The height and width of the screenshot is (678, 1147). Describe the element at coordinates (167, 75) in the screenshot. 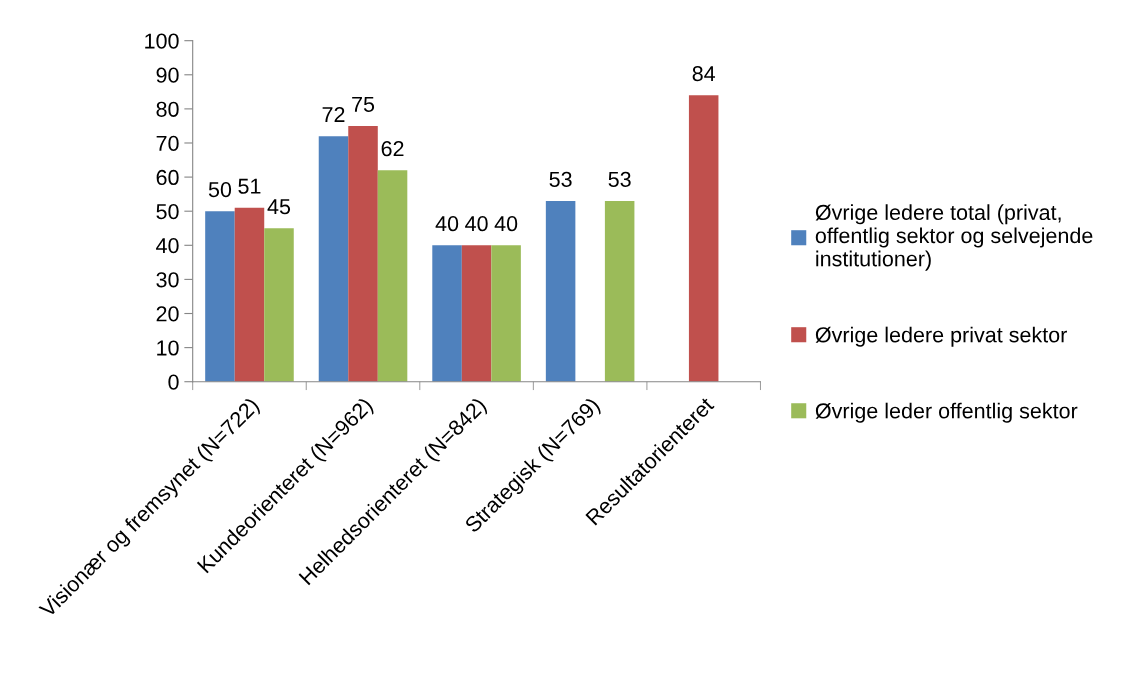

I see `y-tick-label: 90` at that location.